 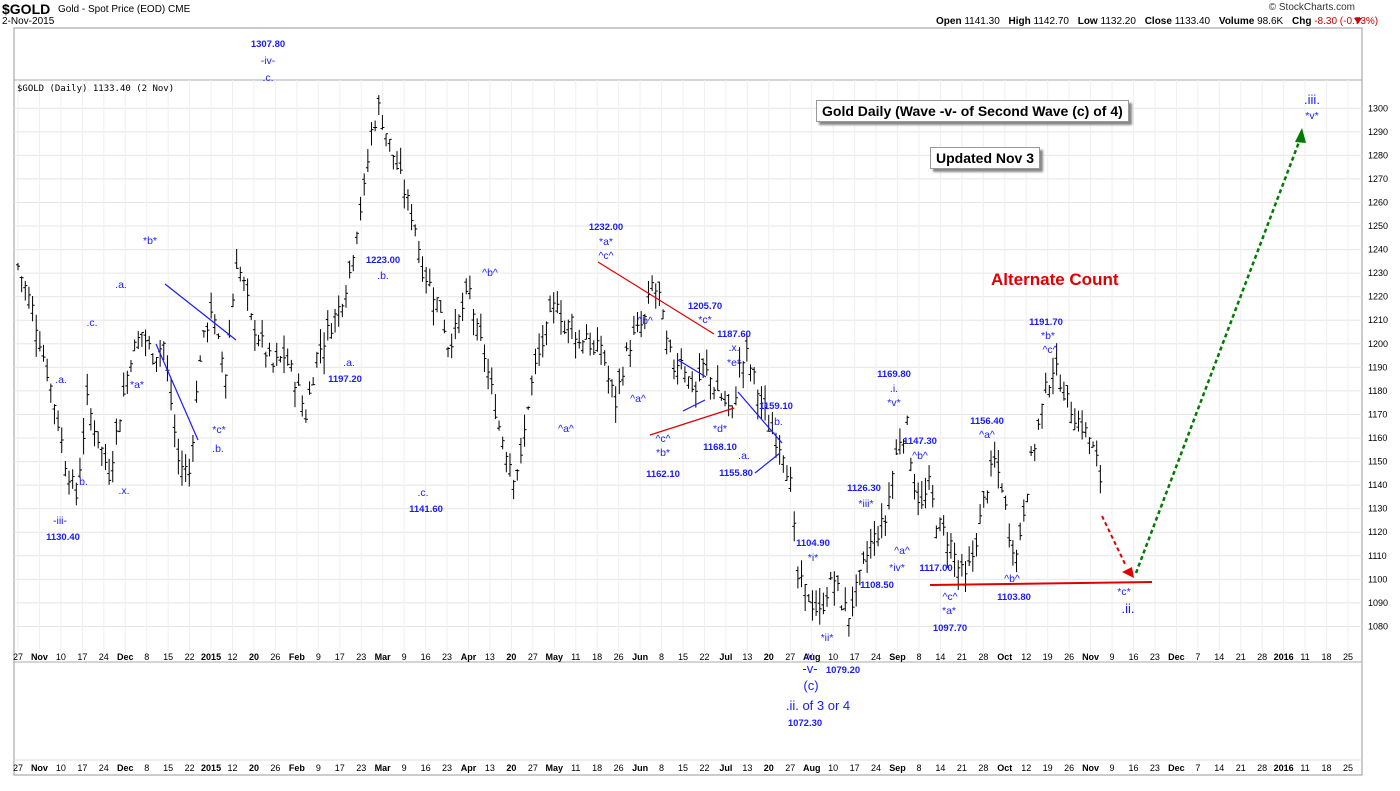 I want to click on x-tick-label: 14, so click(x=1219, y=768).